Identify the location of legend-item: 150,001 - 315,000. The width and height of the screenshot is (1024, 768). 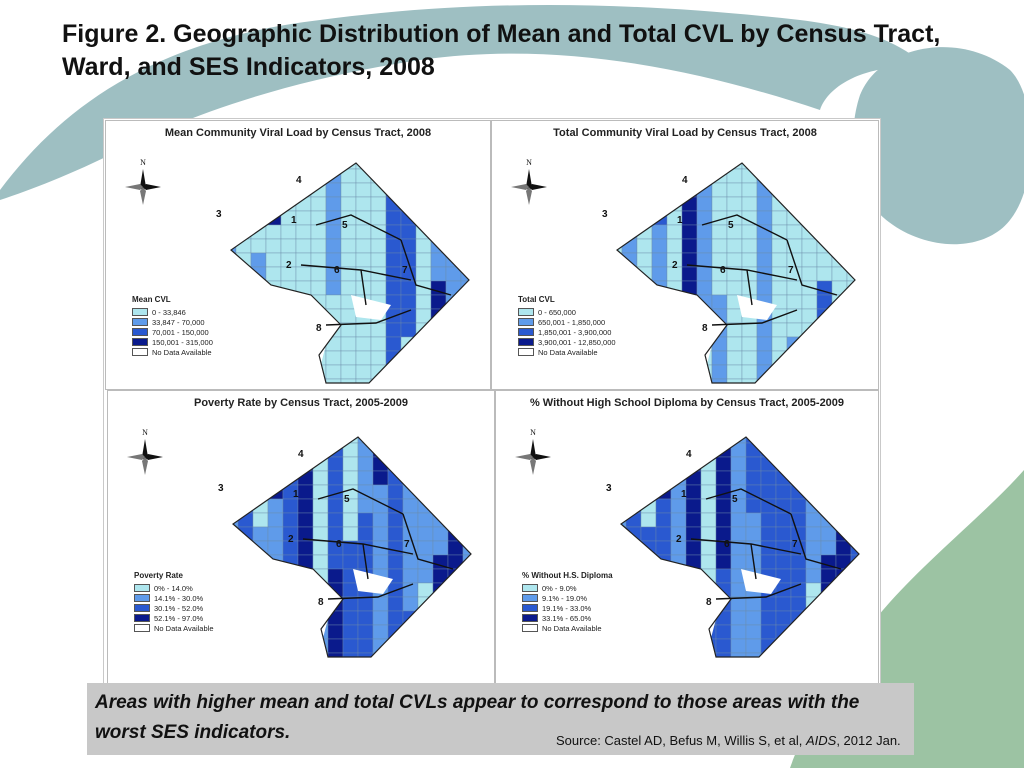
(172, 342).